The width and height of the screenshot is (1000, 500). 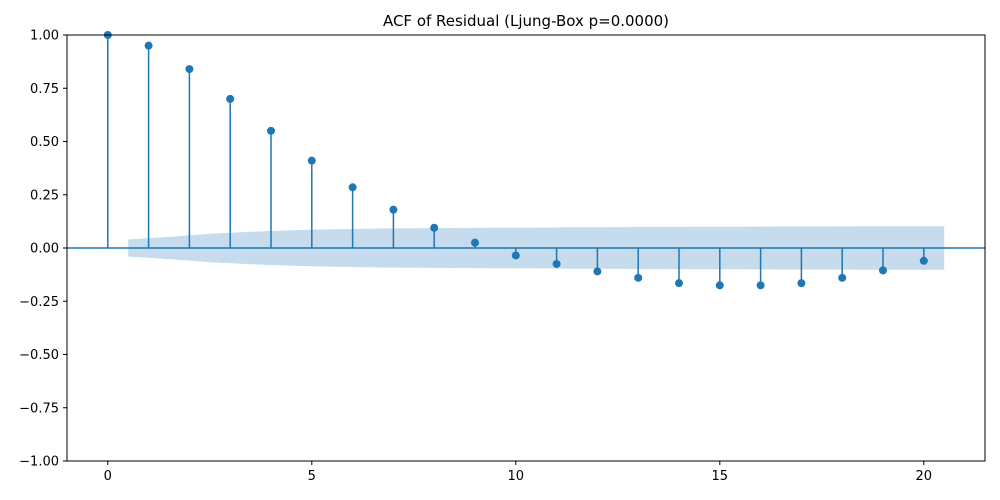 I want to click on x-tick-label-5: 5, so click(x=312, y=476).